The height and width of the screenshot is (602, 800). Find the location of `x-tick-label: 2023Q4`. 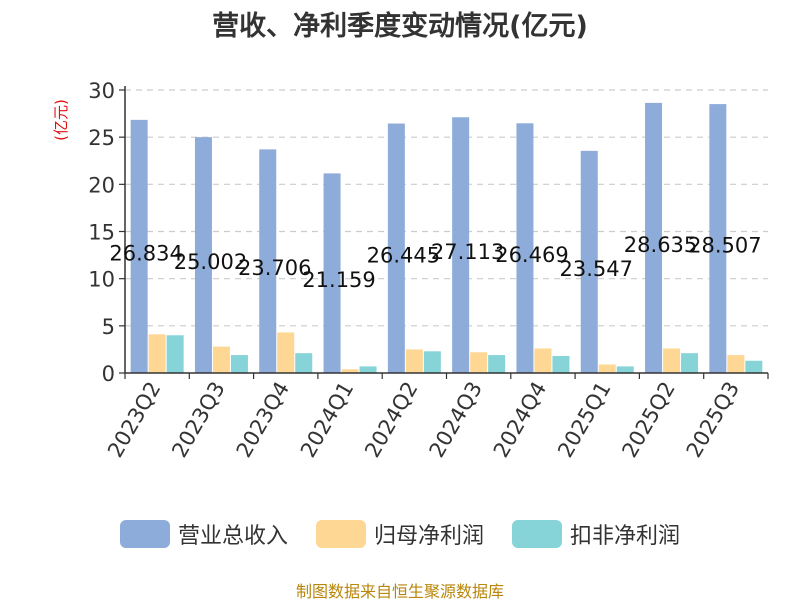

x-tick-label: 2023Q4 is located at coordinates (263, 420).